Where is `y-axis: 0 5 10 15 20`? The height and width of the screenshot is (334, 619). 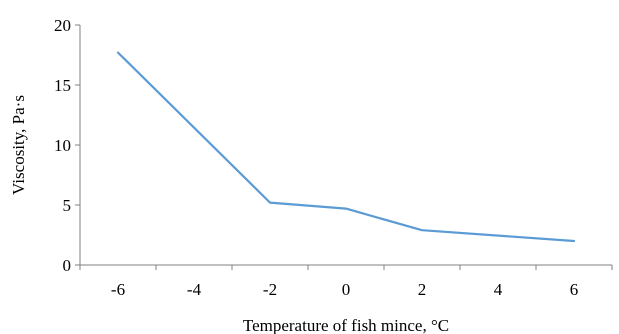 y-axis: 0 5 10 15 20 is located at coordinates (67, 145).